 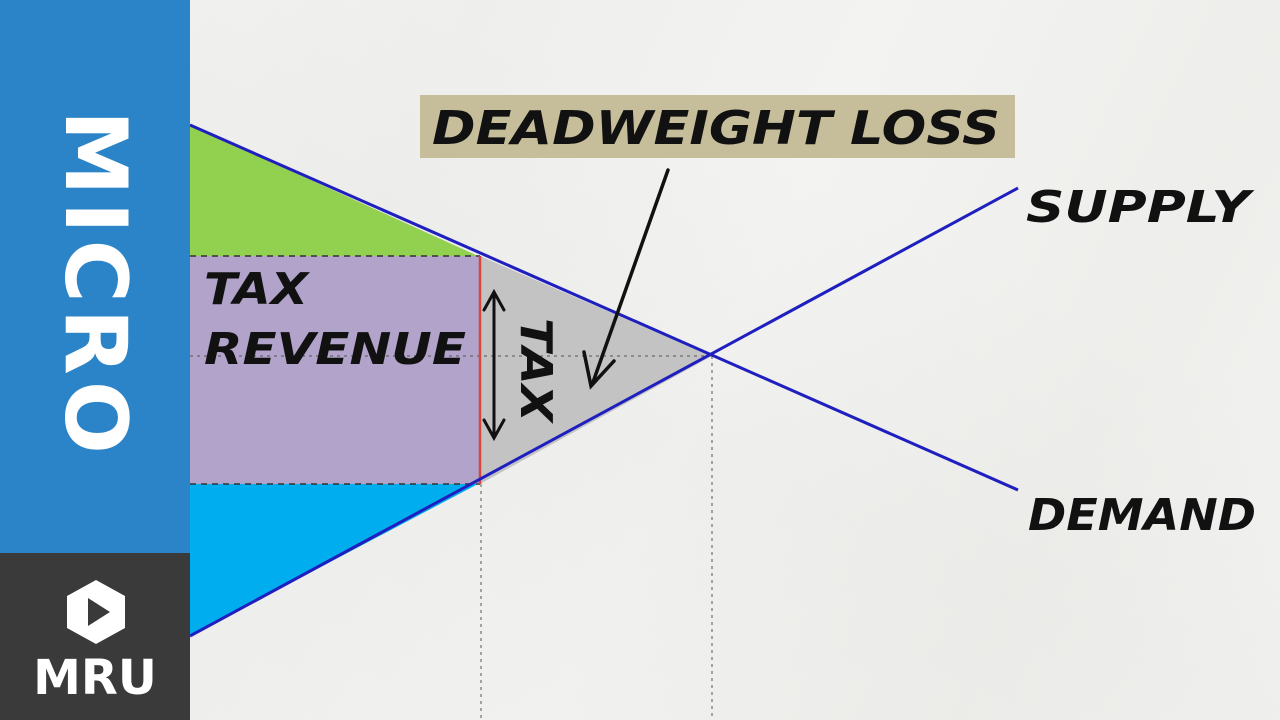 I want to click on demand-label: DEMAND, so click(x=1142, y=515).